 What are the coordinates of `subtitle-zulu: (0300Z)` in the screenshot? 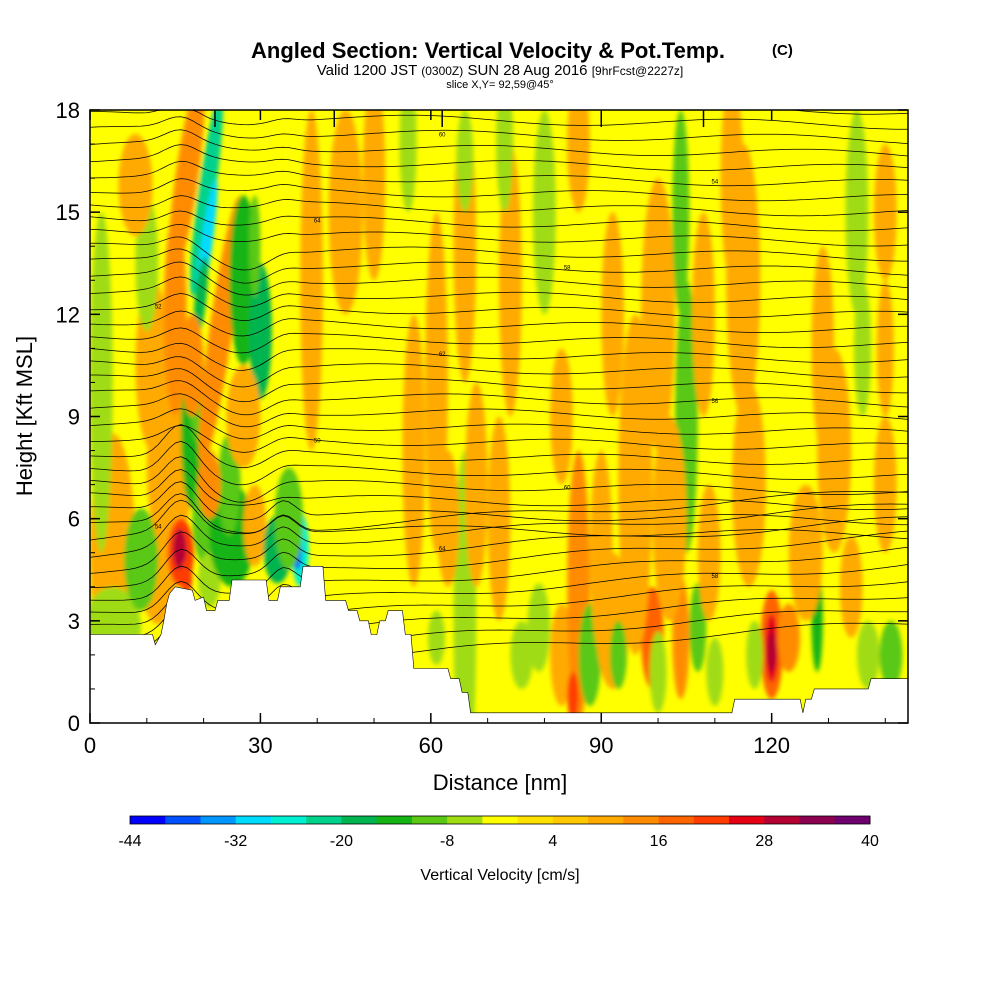 It's located at (442, 71).